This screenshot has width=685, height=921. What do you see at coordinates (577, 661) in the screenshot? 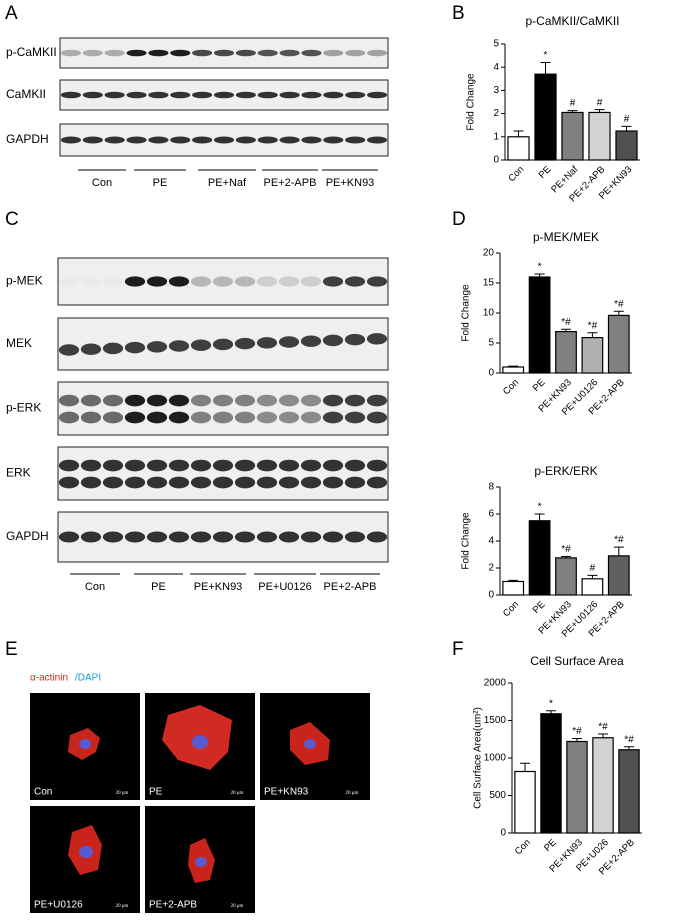
I see `chart-title: Cell Surface Area` at bounding box center [577, 661].